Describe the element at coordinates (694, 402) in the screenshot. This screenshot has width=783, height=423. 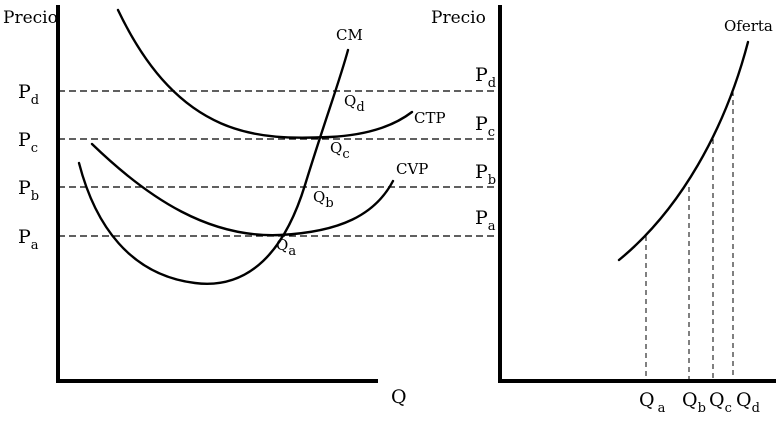
I see `quantity-label-qb: Qb` at that location.